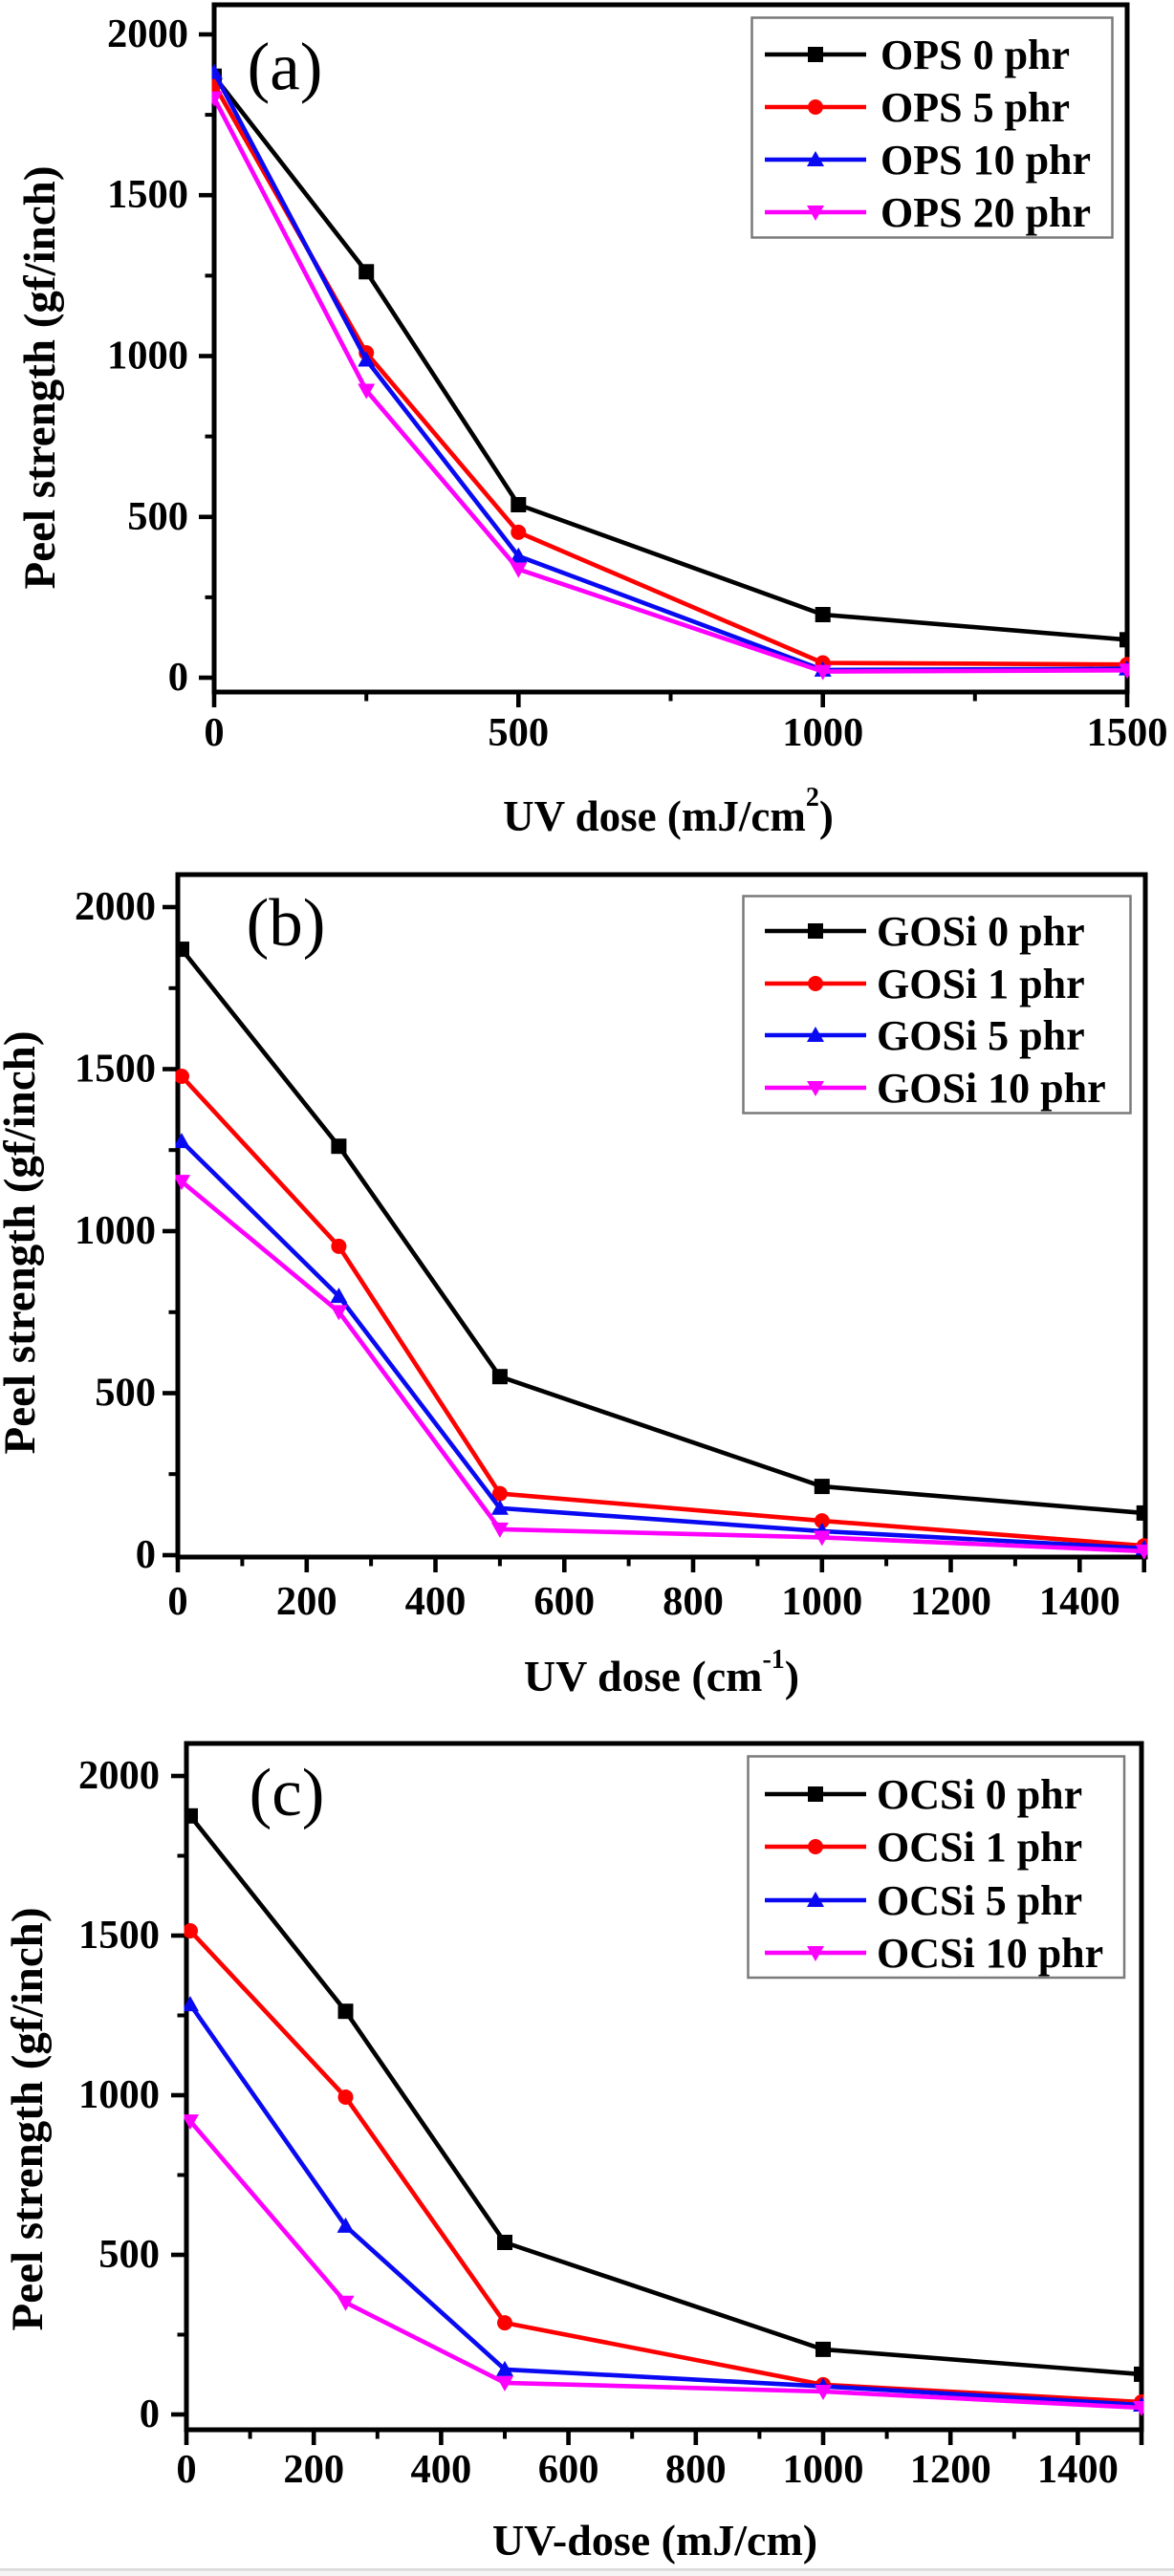 The width and height of the screenshot is (1174, 2576). Describe the element at coordinates (285, 68) in the screenshot. I see `svg-text: (a)` at that location.